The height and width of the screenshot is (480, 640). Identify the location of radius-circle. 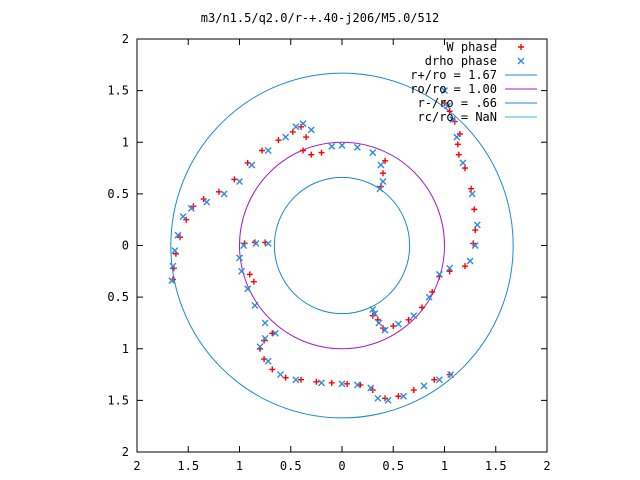
(342, 245).